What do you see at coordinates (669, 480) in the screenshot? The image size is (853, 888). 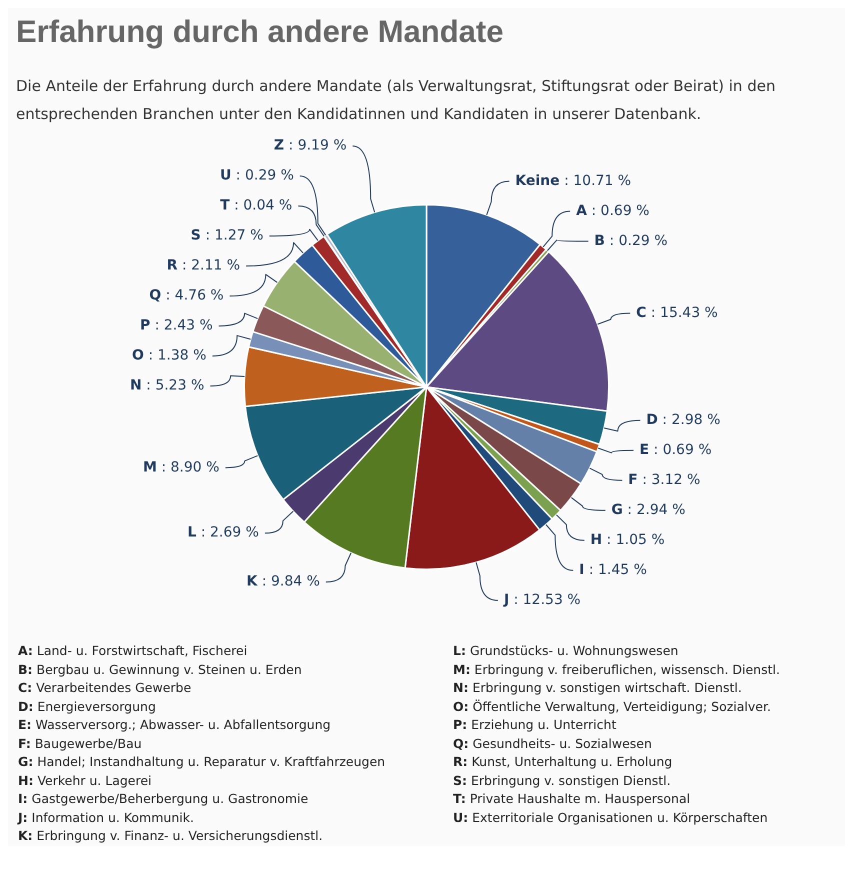 I see `data-label: : 3.12 %` at bounding box center [669, 480].